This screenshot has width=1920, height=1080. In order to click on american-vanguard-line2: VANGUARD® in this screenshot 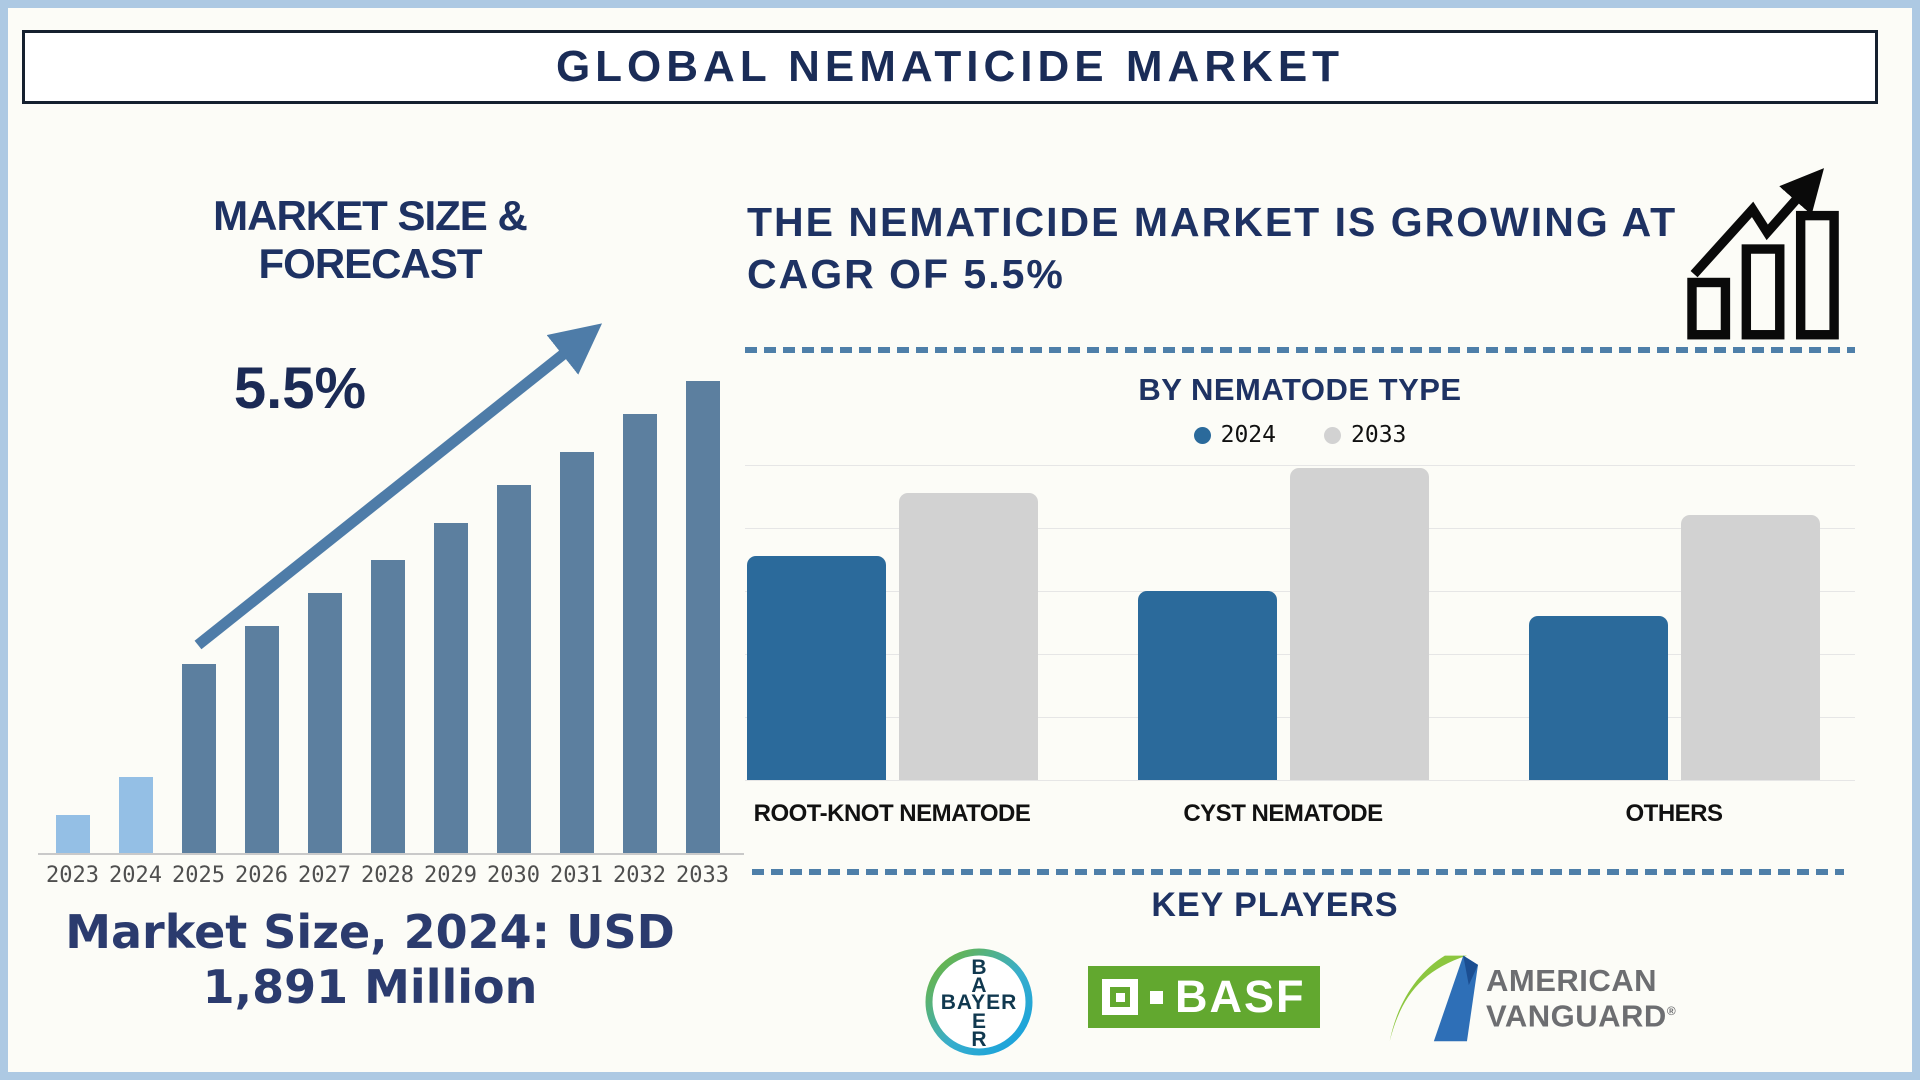, I will do `click(1581, 1016)`.